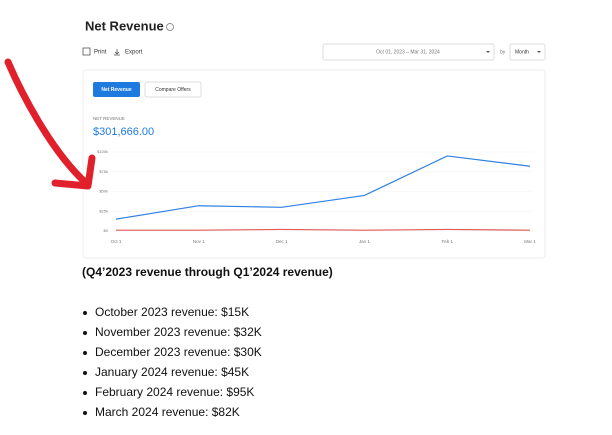  Describe the element at coordinates (123, 132) in the screenshot. I see `summary-value: $301,666.00` at that location.